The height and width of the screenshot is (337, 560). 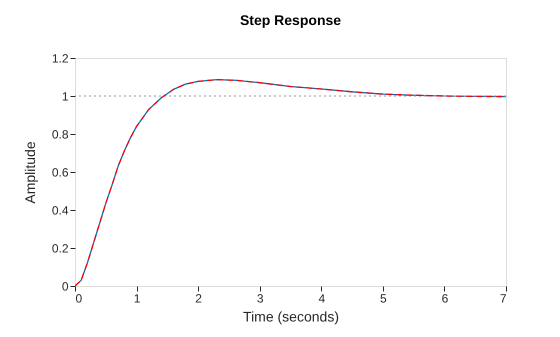 I want to click on x-tick-label: 2, so click(x=198, y=299).